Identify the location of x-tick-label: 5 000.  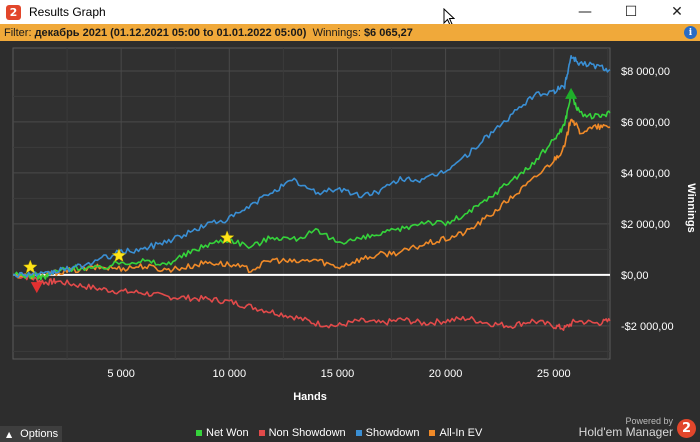
(121, 374).